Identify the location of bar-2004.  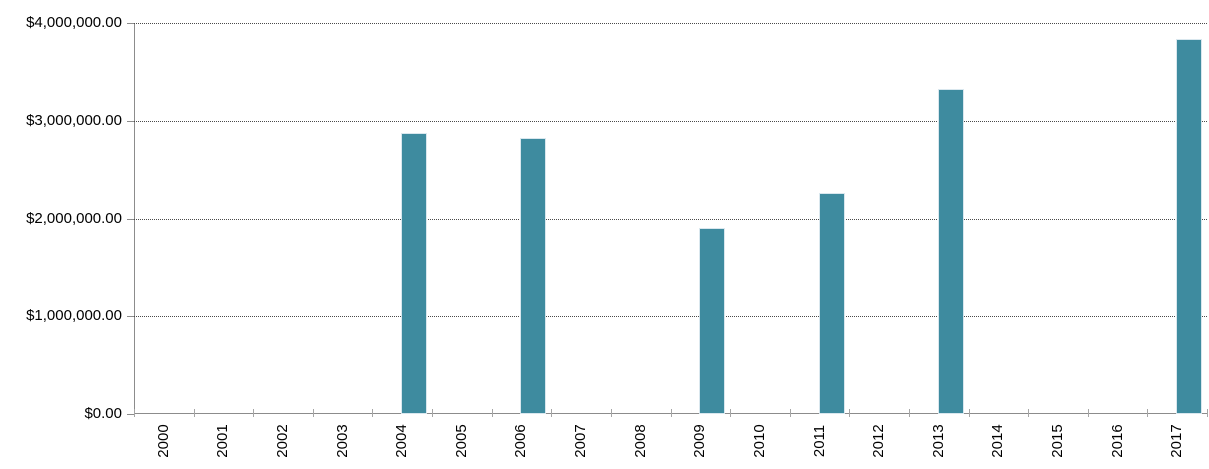
(414, 273).